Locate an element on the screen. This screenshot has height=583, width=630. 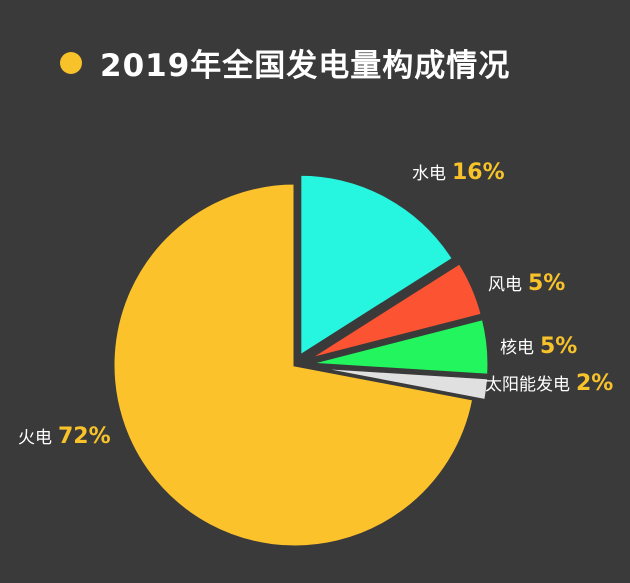
slice-label-4: 火电 72% is located at coordinates (64, 436).